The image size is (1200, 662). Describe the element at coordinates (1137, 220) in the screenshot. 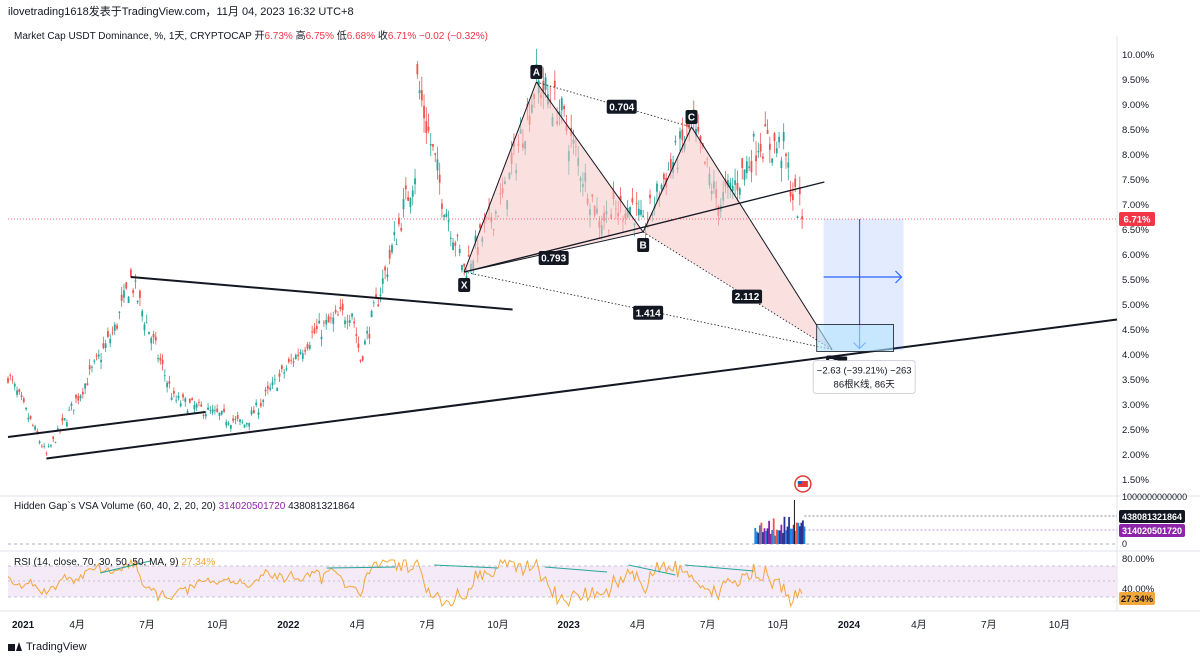

I see `last-price-label: 6.71%` at that location.